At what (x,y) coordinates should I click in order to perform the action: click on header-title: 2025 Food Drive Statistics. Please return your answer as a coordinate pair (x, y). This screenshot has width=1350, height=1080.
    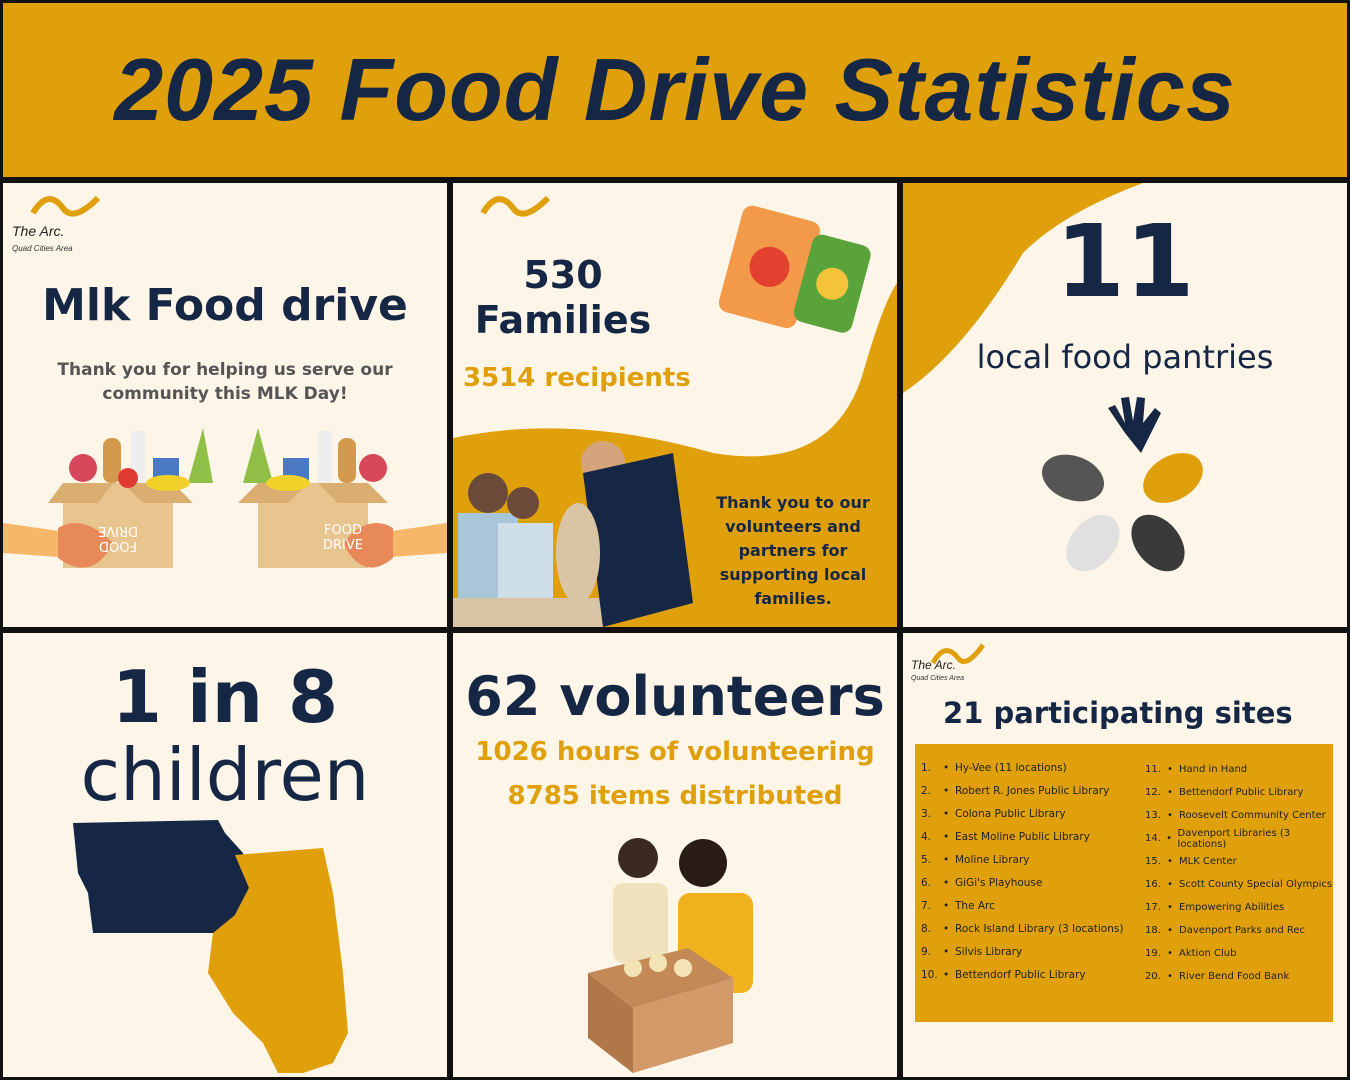
    Looking at the image, I should click on (675, 89).